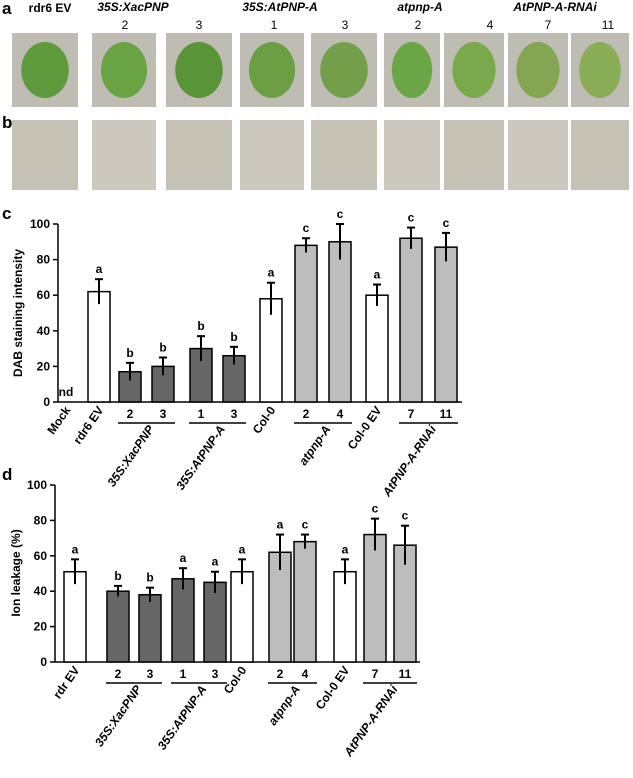 The width and height of the screenshot is (633, 778). What do you see at coordinates (411, 414) in the screenshot?
I see `x-tick-label: 7` at bounding box center [411, 414].